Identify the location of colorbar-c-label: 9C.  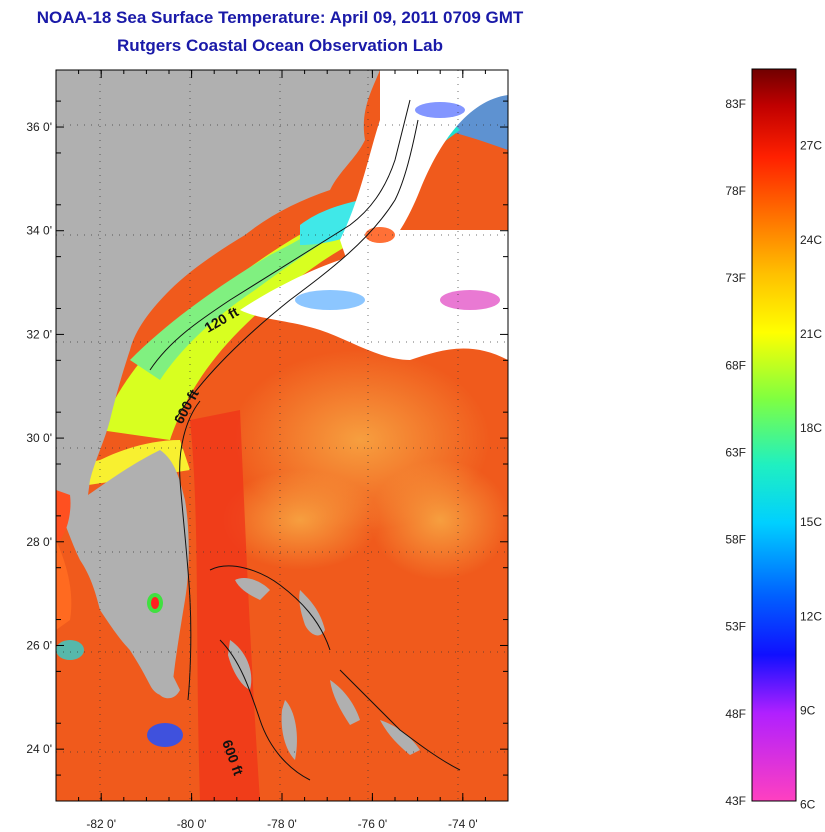
(808, 710).